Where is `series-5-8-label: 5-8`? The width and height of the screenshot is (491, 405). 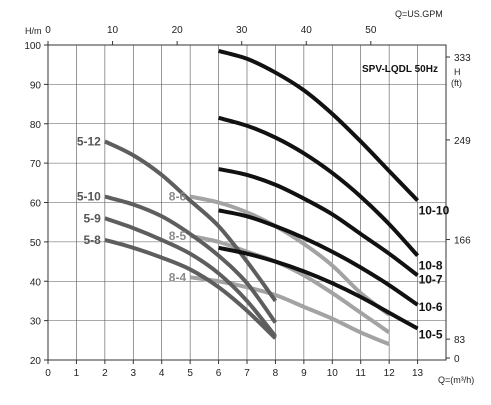
series-5-8-label: 5-8 is located at coordinates (93, 240).